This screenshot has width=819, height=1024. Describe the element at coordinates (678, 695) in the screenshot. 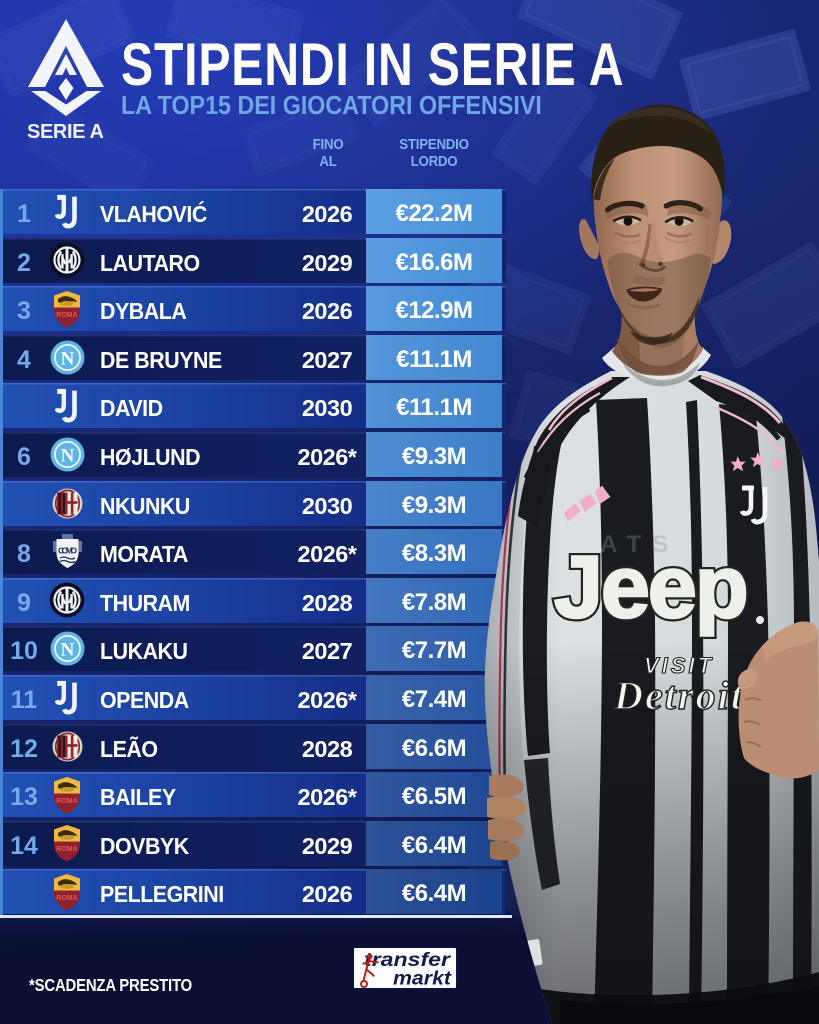

I see `svg-text: Detroit` at that location.